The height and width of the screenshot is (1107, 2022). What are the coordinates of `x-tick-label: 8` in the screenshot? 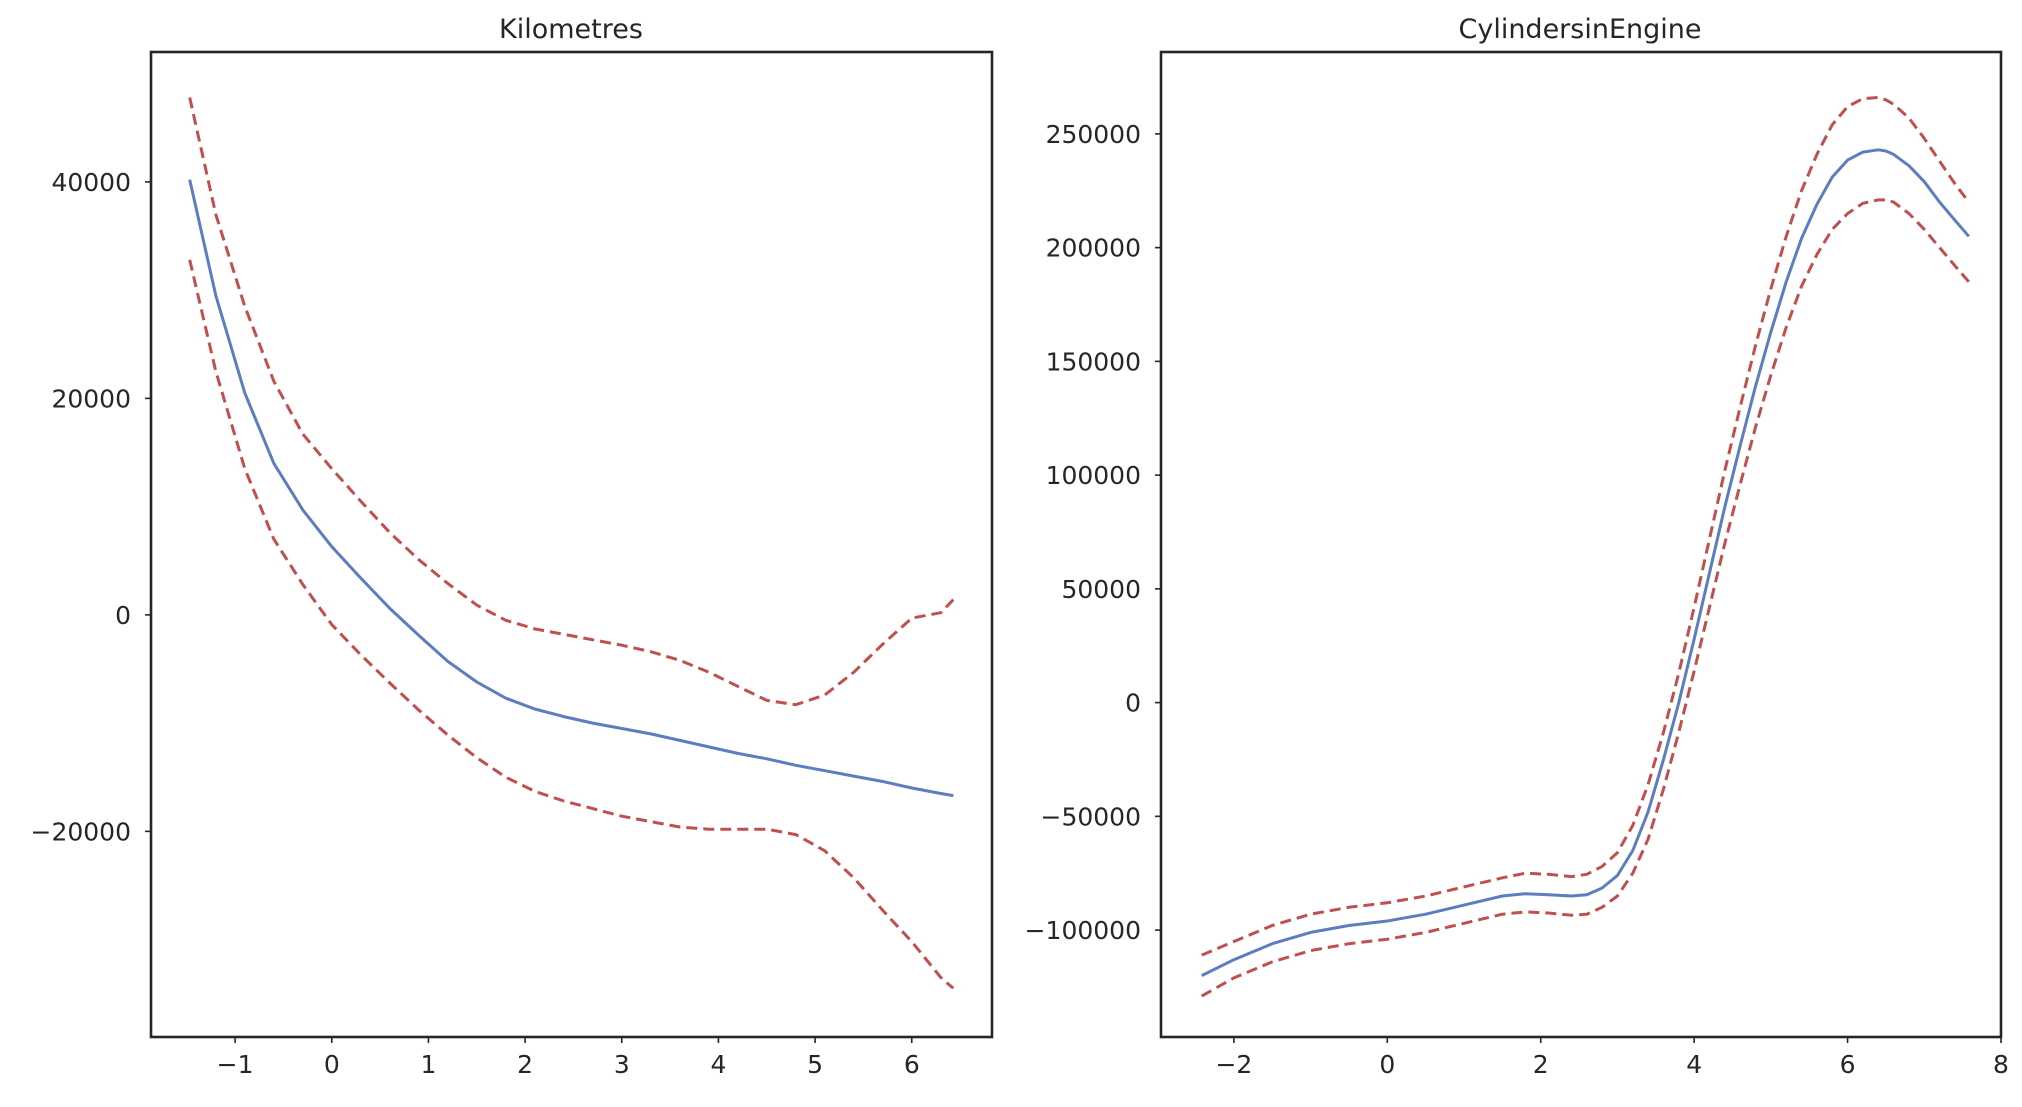 It's located at (2001, 1064).